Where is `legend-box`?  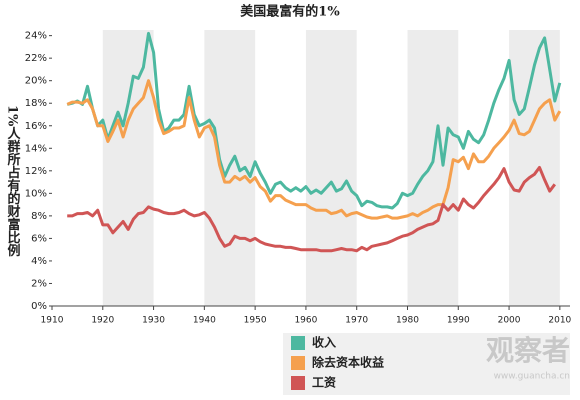
legend-box is located at coordinates (426, 364).